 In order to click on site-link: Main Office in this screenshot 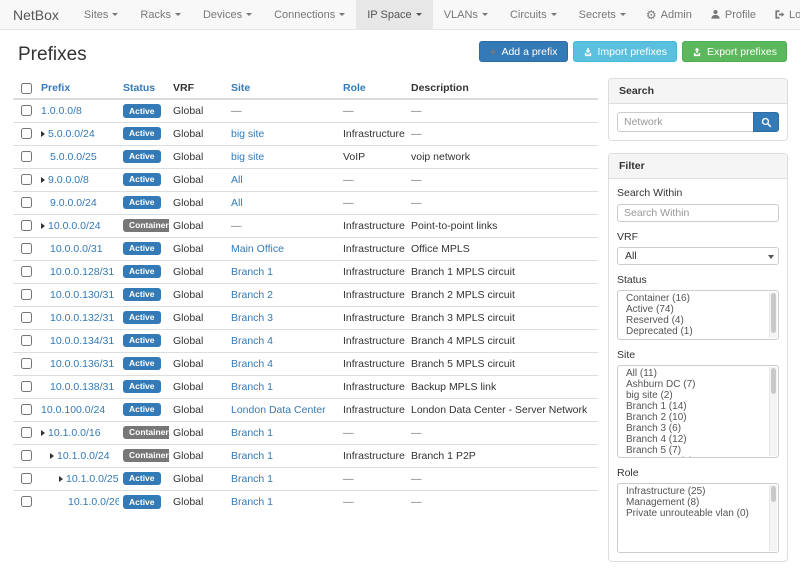, I will do `click(257, 248)`.